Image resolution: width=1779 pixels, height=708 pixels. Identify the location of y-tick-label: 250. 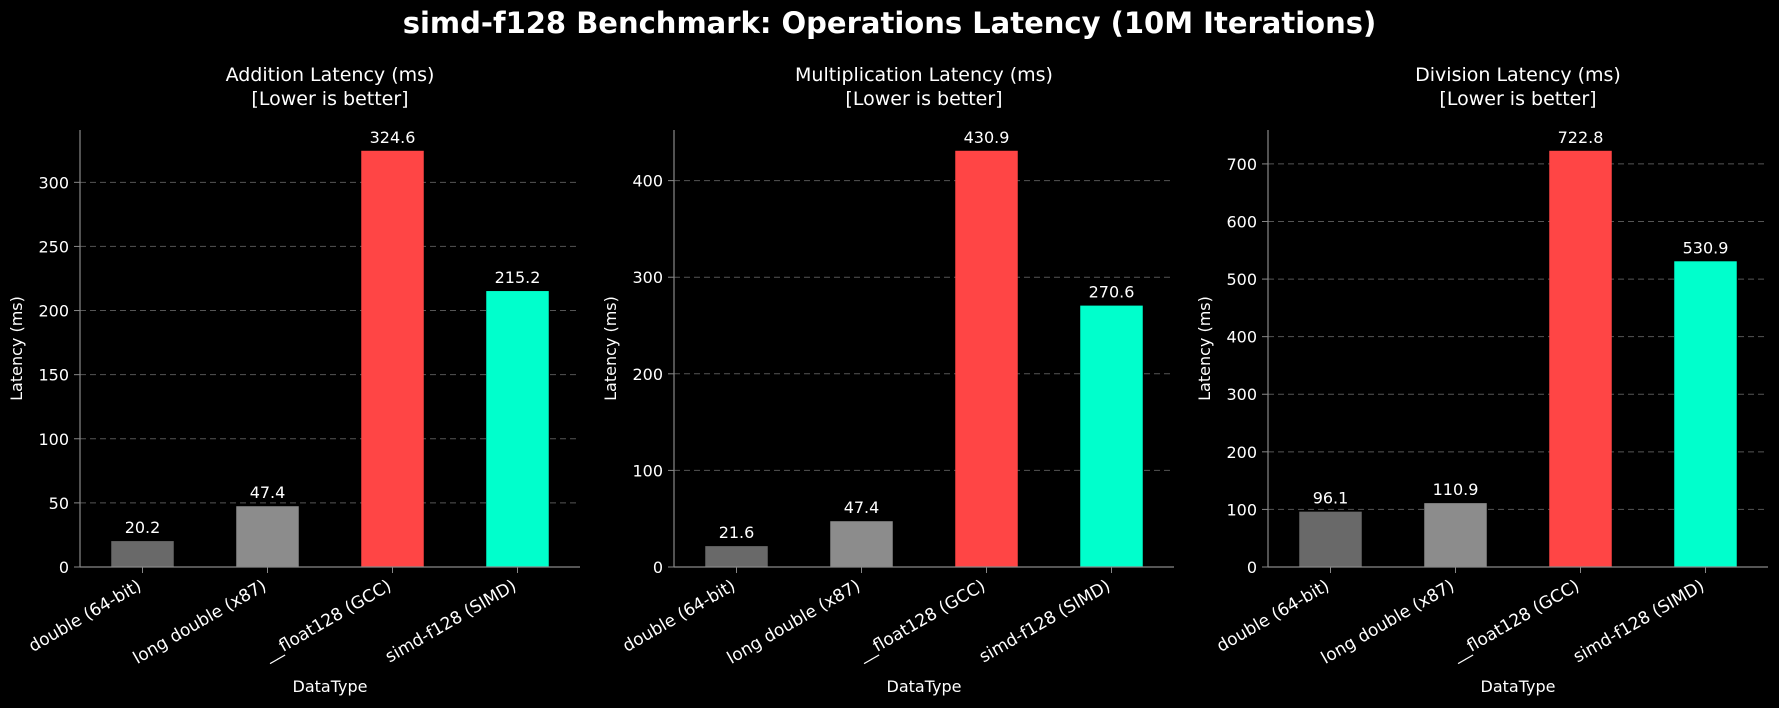
(53, 246).